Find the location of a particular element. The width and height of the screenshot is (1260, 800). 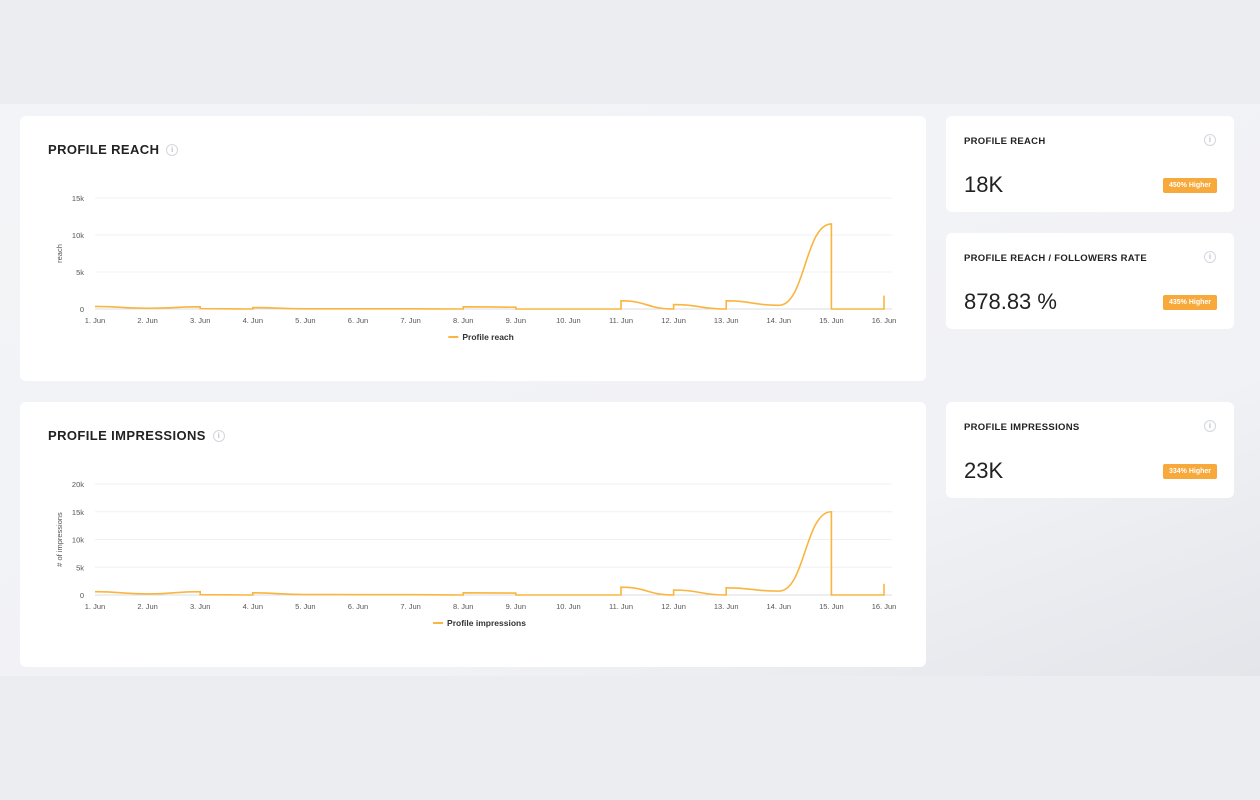

chart-title-text: PROFILE IMPRESSIONS is located at coordinates (127, 435).